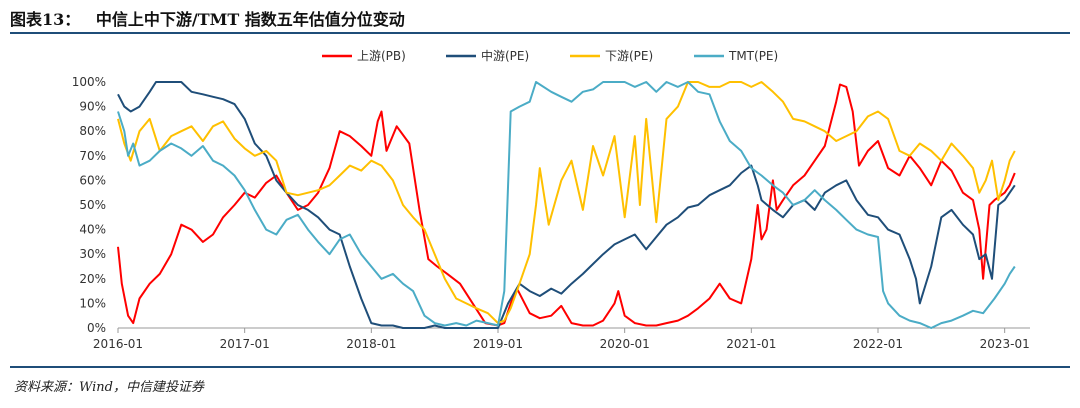 This screenshot has width=1080, height=408. I want to click on source-note: 资料来源：Wind，中信建投证券, so click(109, 387).